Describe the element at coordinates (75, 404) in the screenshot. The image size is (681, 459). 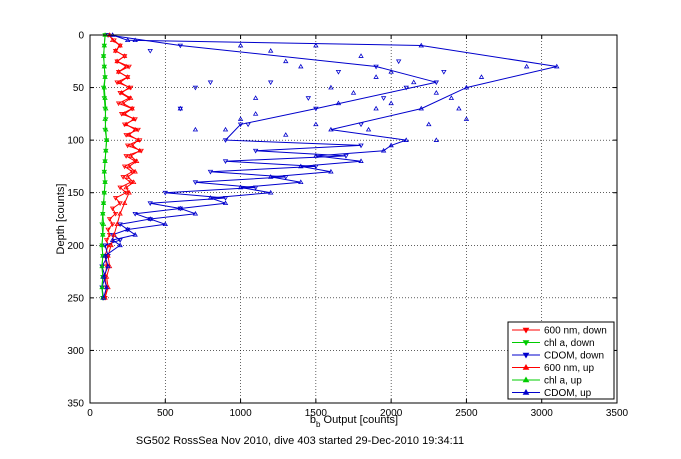
I see `y-tick-label: 350` at that location.